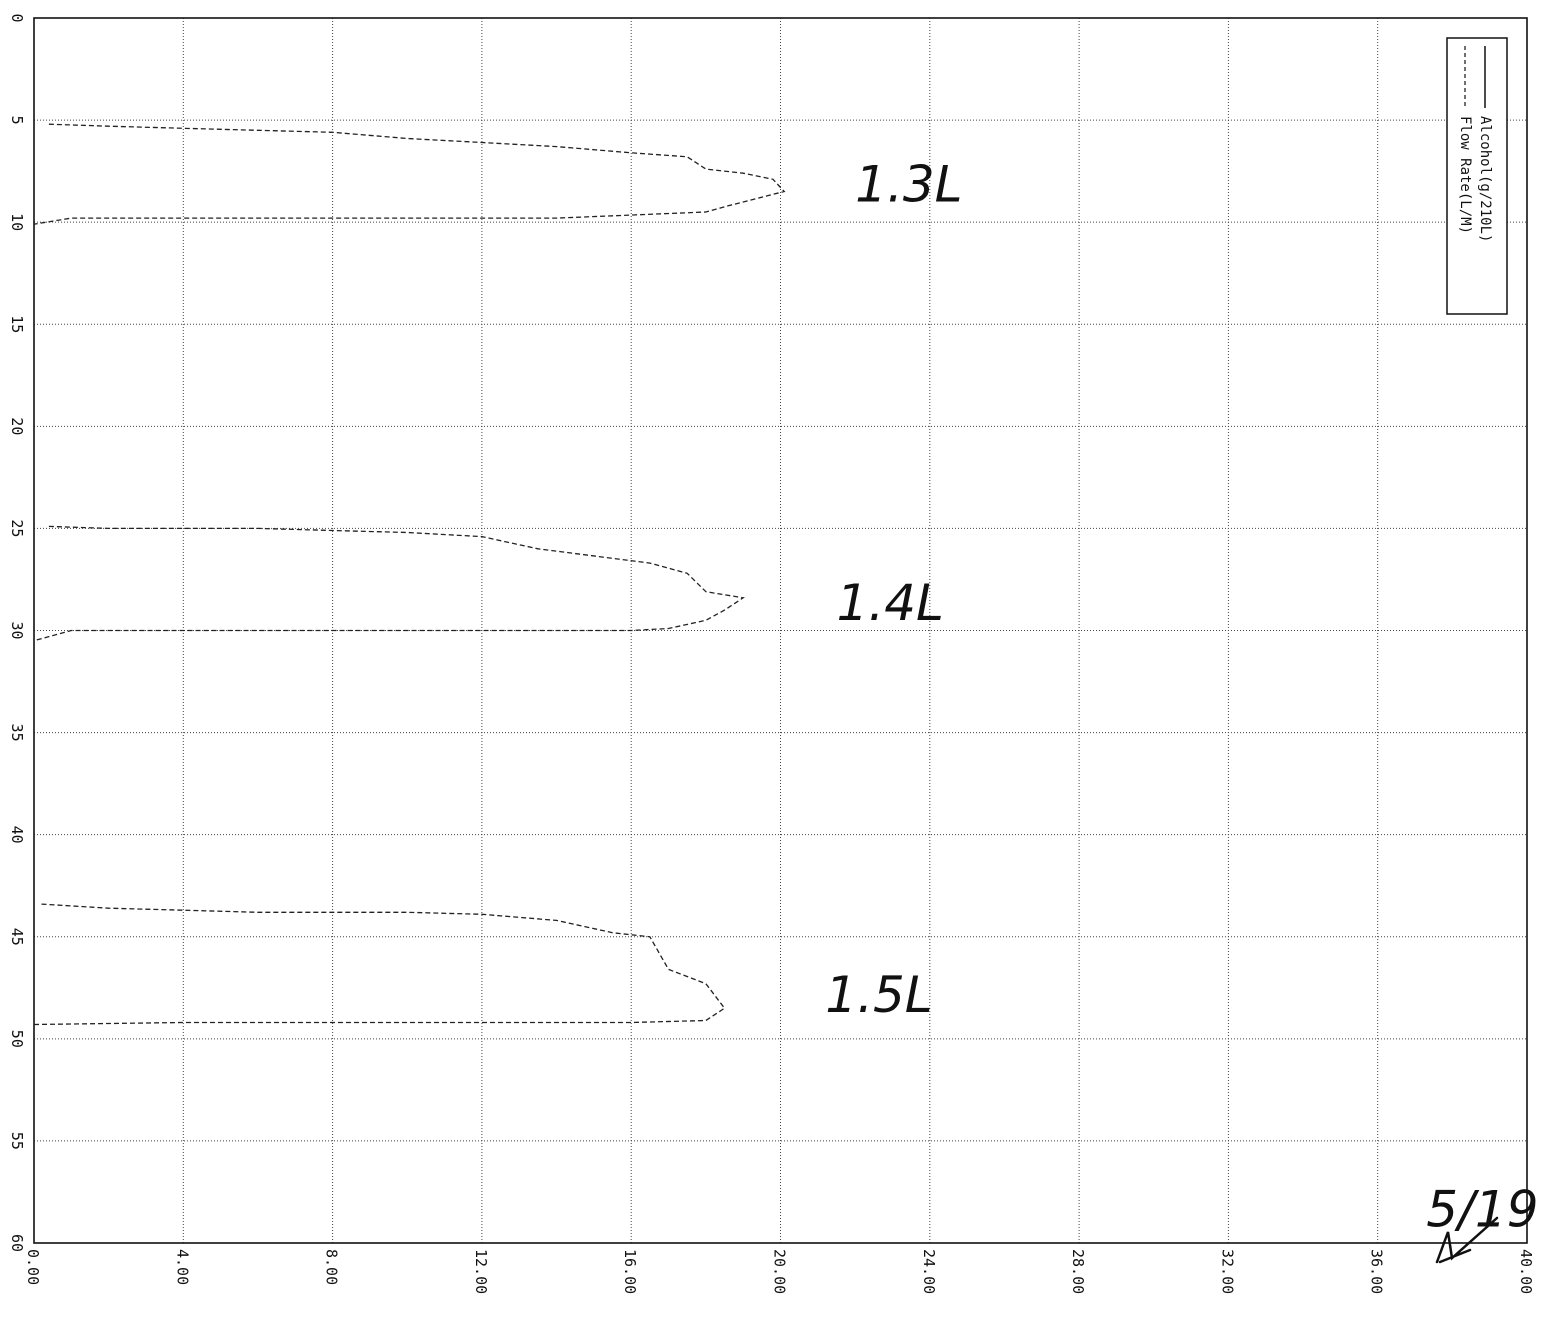 Image resolution: width=1543 pixels, height=1321 pixels. What do you see at coordinates (17, 324) in the screenshot?
I see `time-tick-label: 15` at bounding box center [17, 324].